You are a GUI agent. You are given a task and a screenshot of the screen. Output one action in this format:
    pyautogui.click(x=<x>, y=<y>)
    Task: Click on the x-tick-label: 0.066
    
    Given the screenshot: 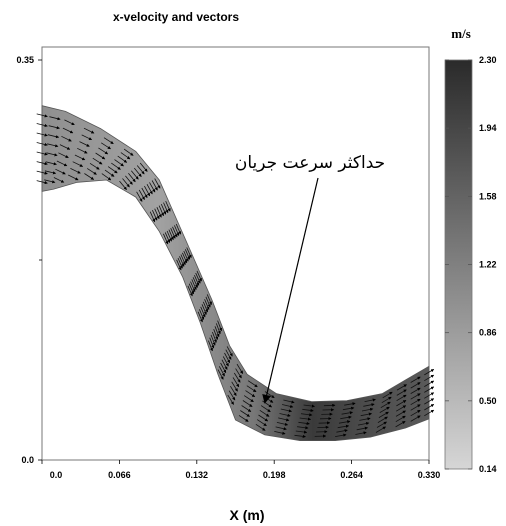 What is the action you would take?
    pyautogui.click(x=119, y=475)
    